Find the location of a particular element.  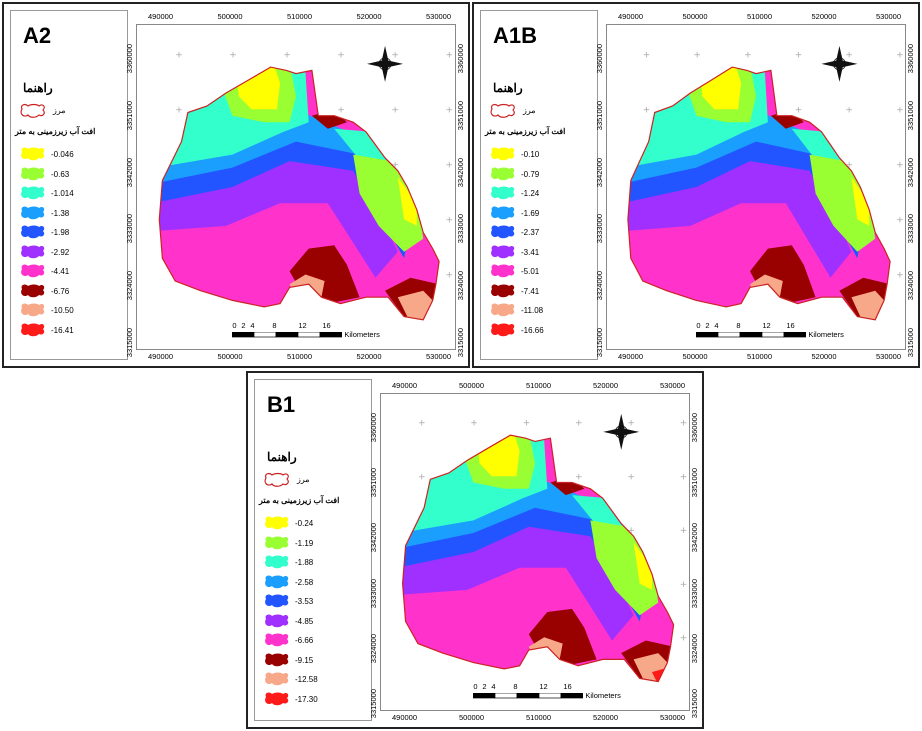

study-area-map: ++++++++++++++++++++++++++++++ is located at coordinates (306, 183).